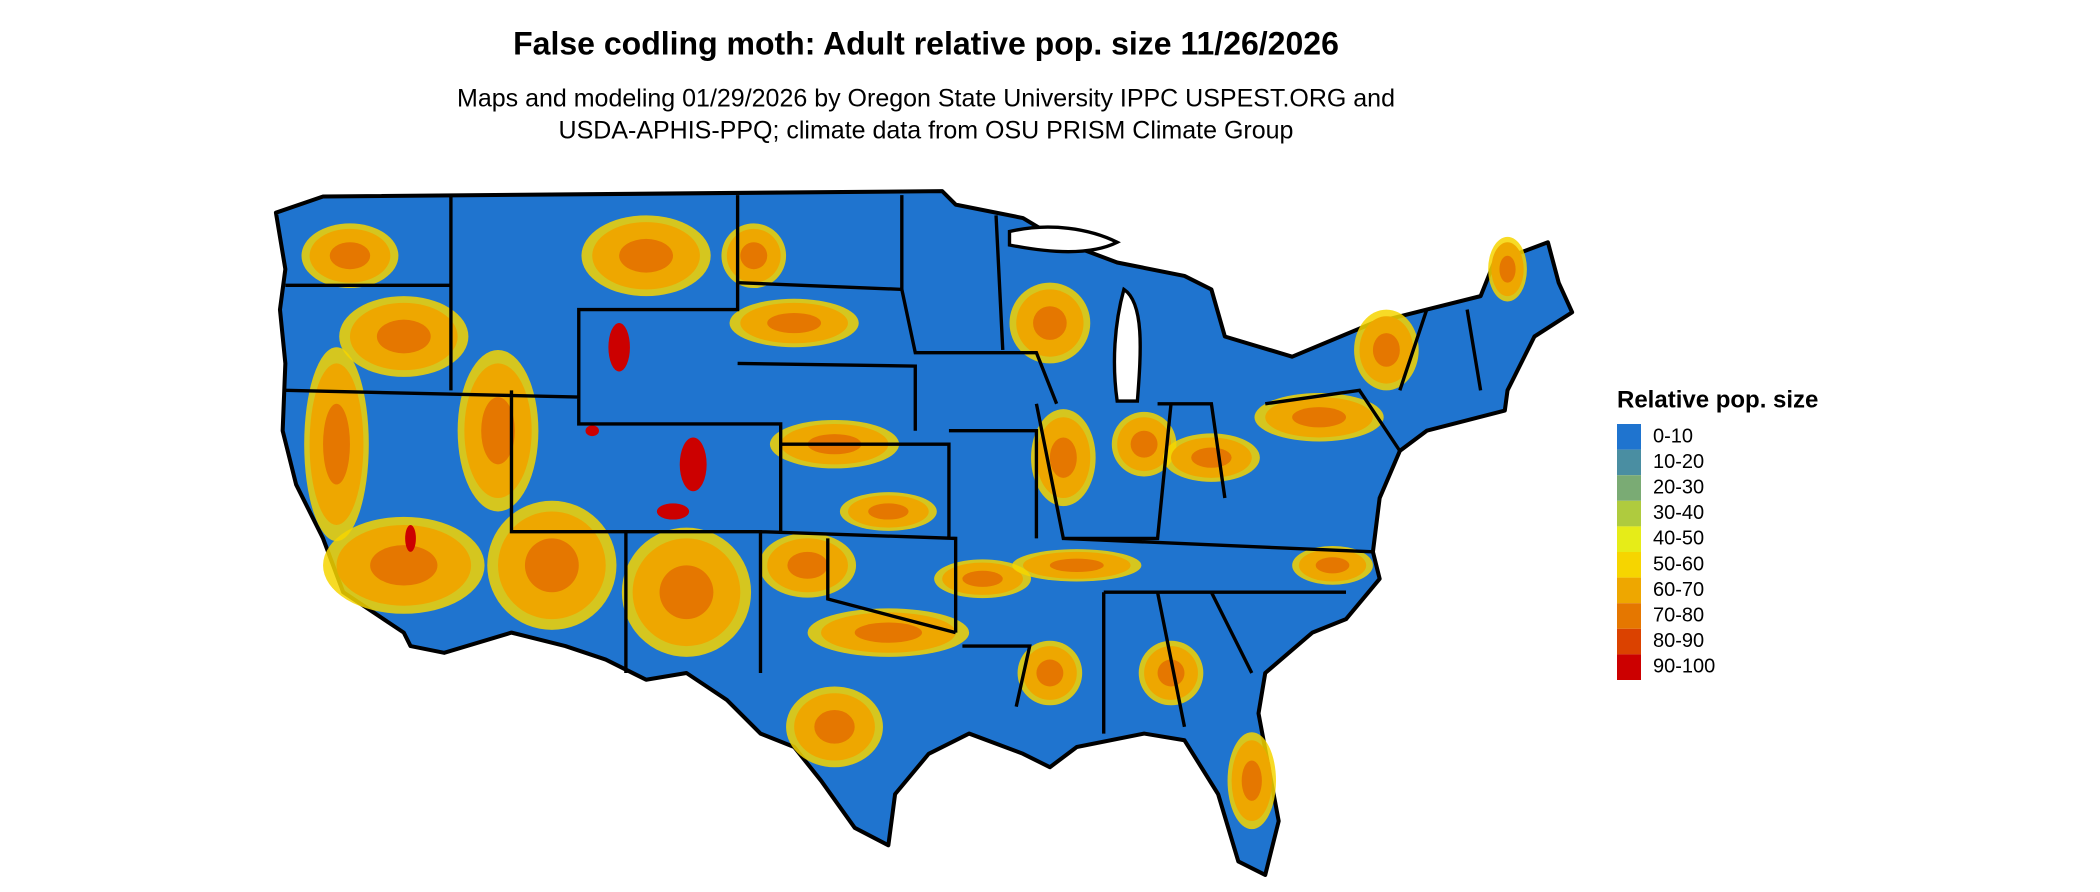 This screenshot has width=2100, height=892. I want to click on legend-label: 10-20, so click(1678, 462).